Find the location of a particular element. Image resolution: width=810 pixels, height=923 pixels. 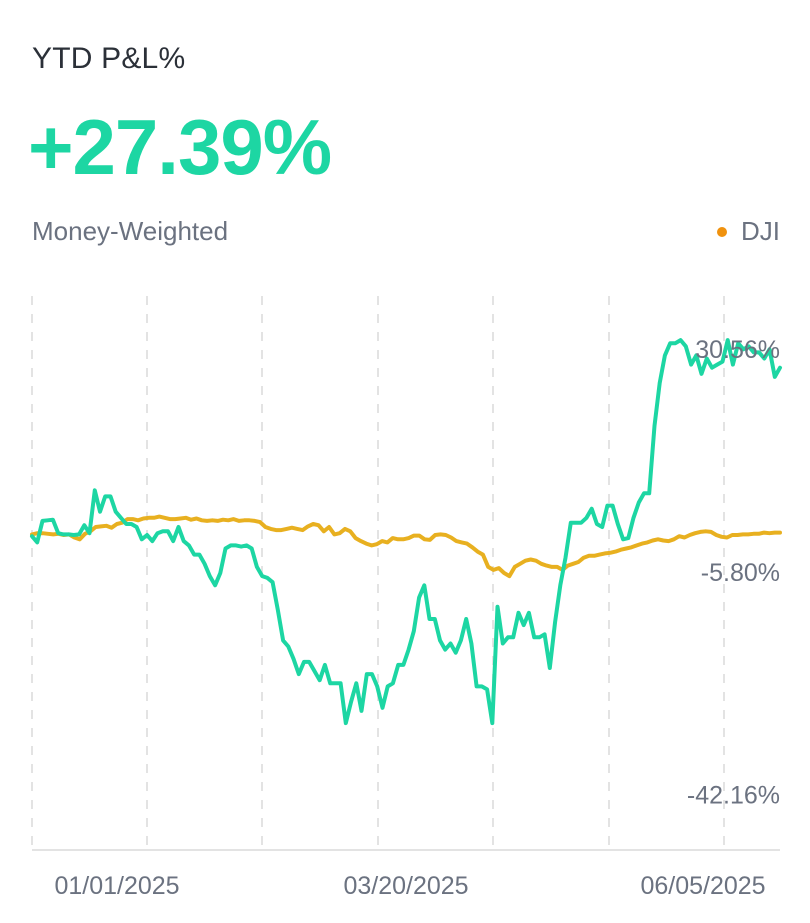

reference-label: -42.16% is located at coordinates (733, 796).